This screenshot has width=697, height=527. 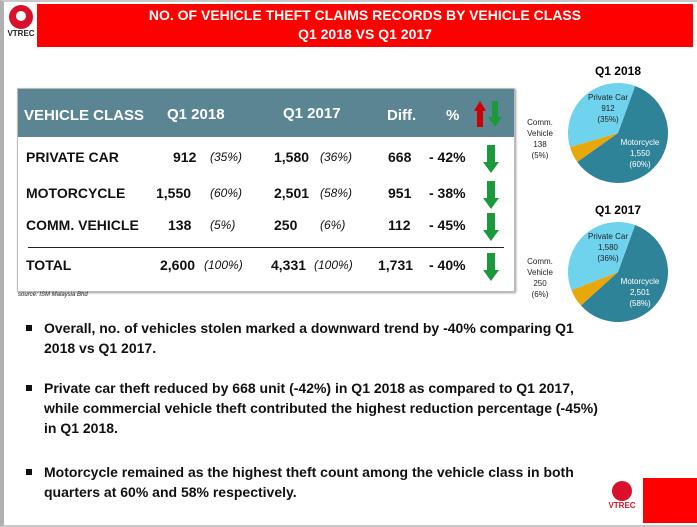 I want to click on footer-red-block, so click(x=670, y=500).